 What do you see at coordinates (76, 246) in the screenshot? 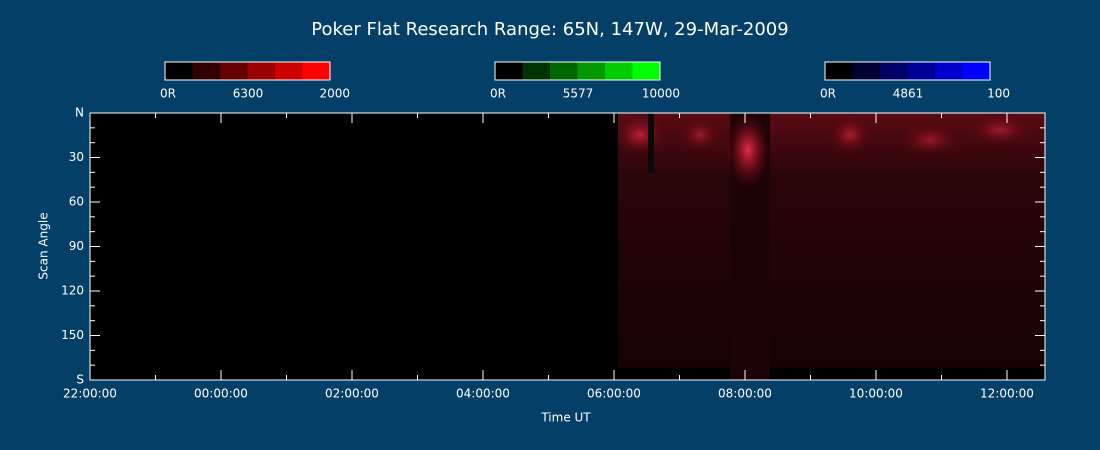
I see `y-tick-label: 90` at bounding box center [76, 246].